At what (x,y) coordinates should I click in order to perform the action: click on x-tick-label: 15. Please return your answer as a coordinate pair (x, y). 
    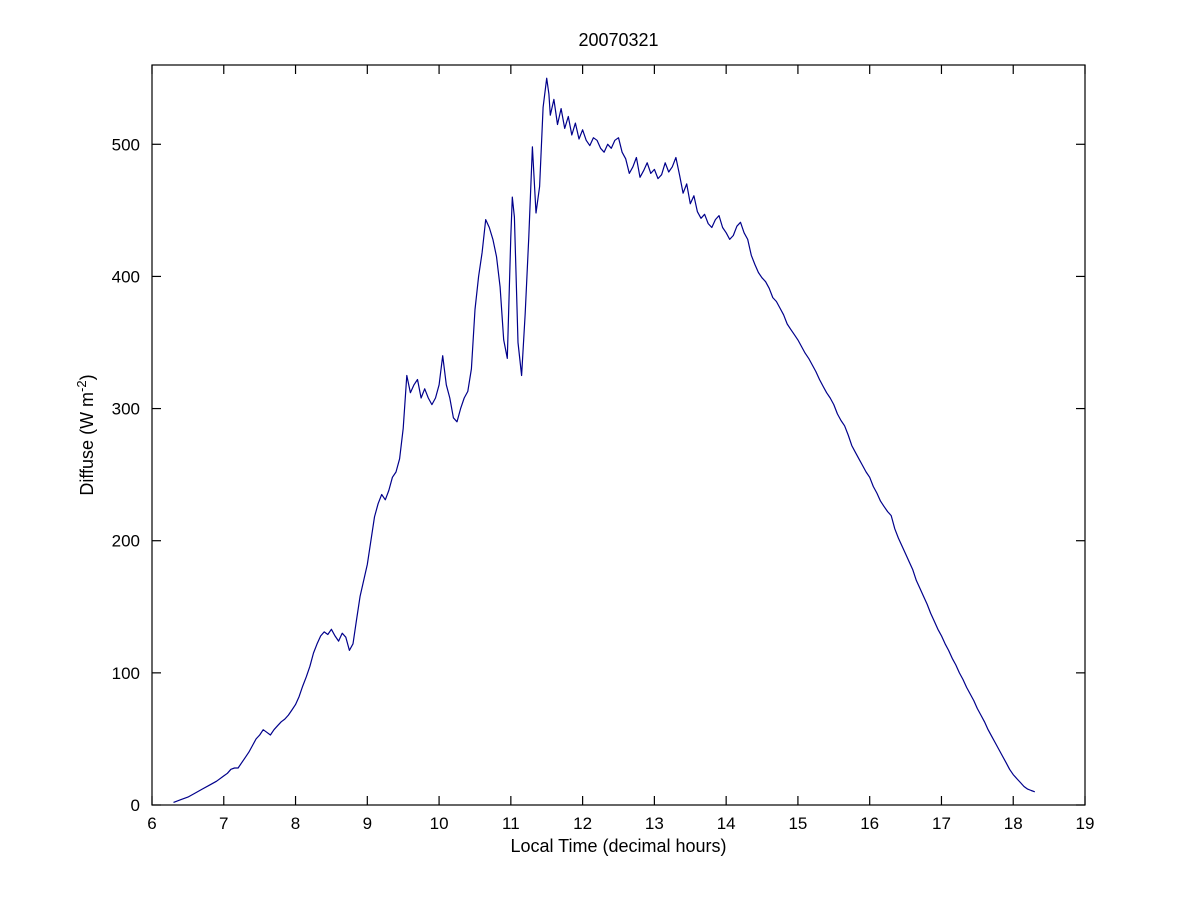
    Looking at the image, I should click on (797, 823).